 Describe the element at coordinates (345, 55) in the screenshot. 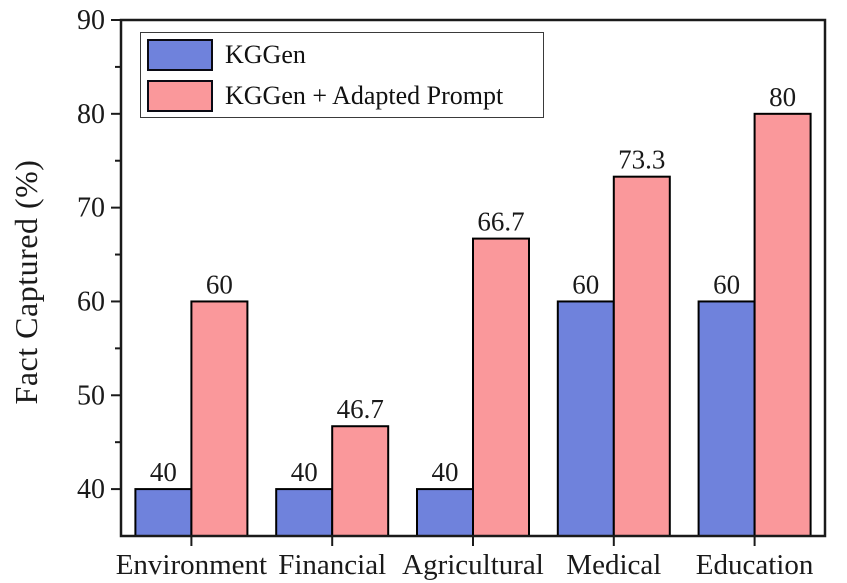

I see `legend-item-kggen: KGGen` at that location.